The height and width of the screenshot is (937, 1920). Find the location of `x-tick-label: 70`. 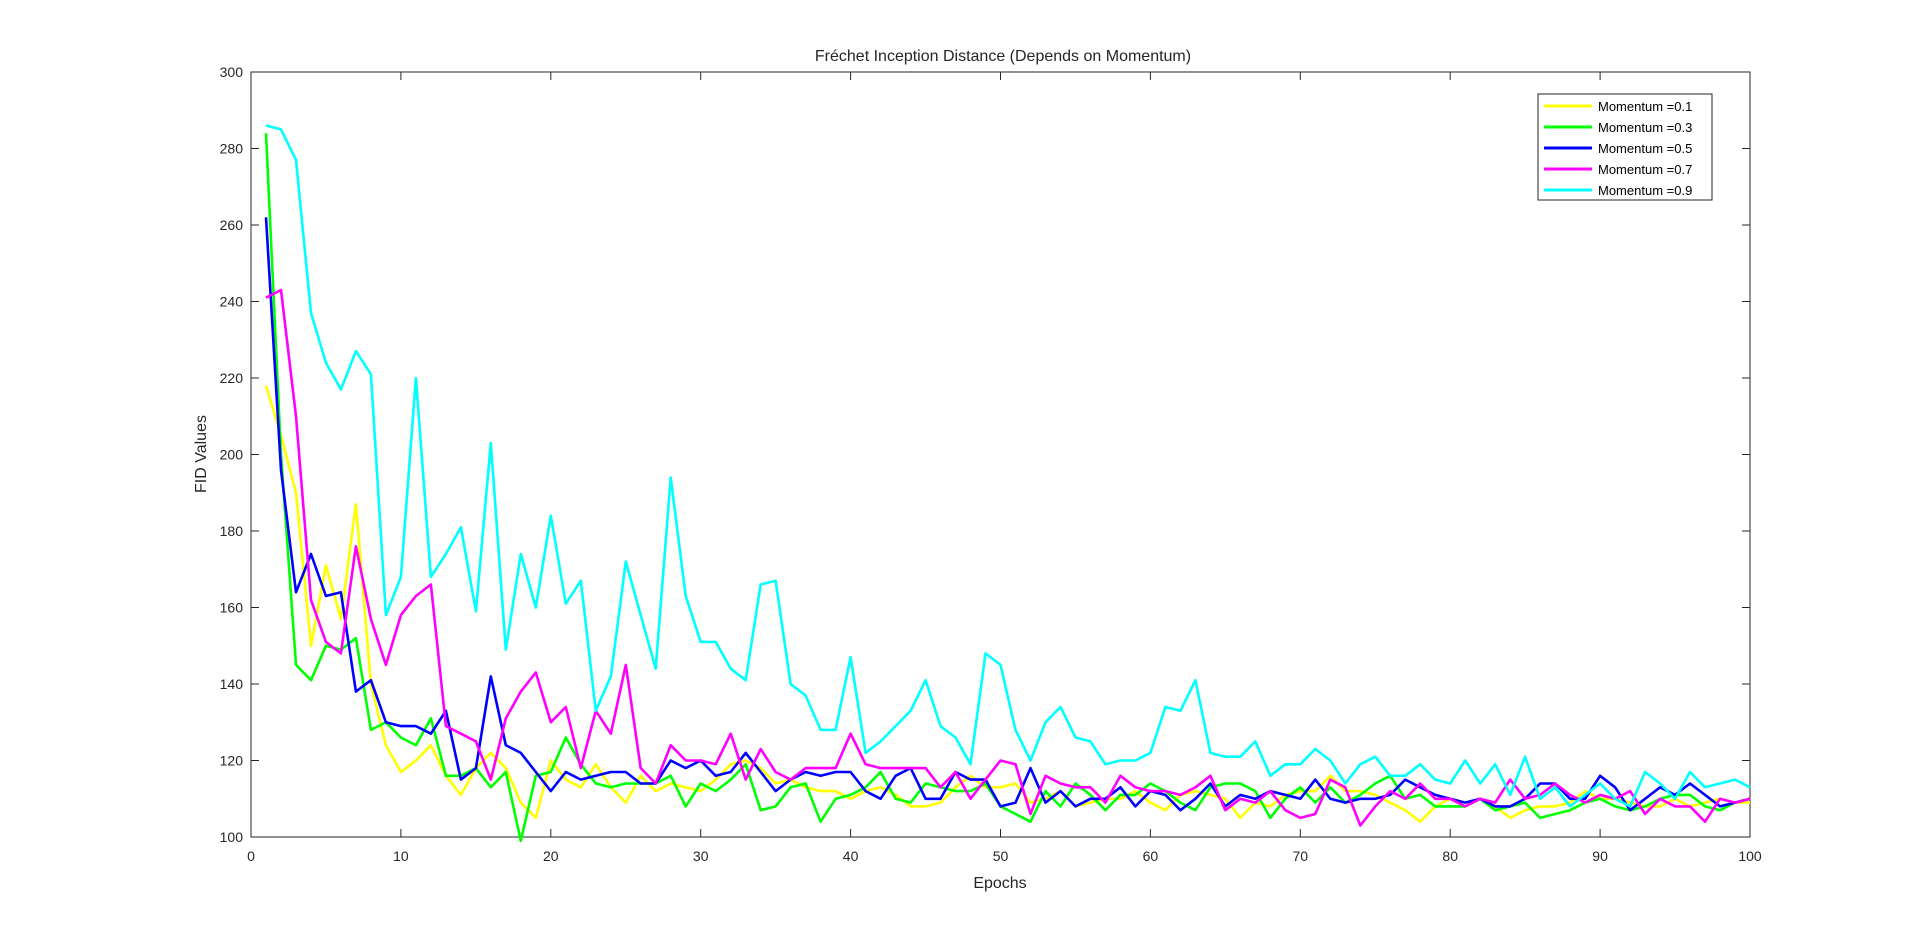

x-tick-label: 70 is located at coordinates (1301, 856).